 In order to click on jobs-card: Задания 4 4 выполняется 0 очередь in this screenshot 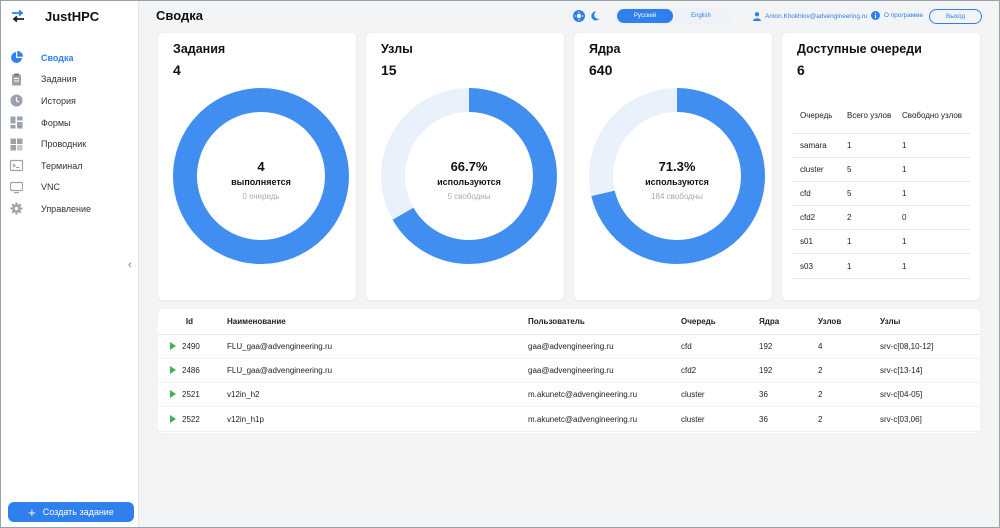, I will do `click(257, 166)`.